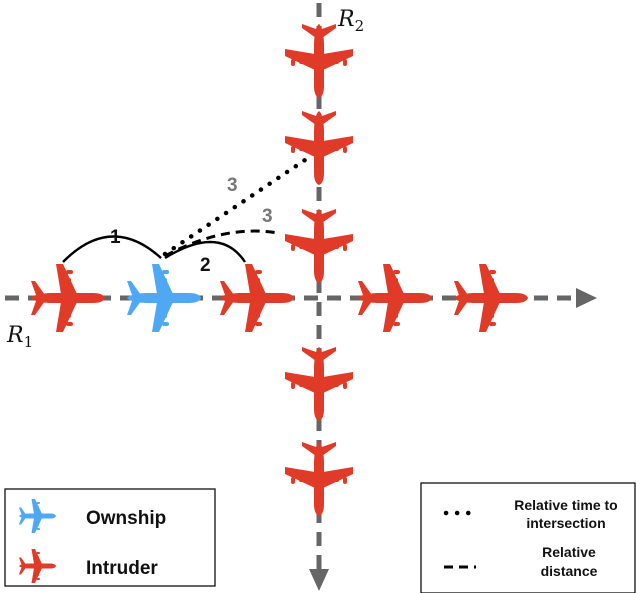  I want to click on link-relative-distance, so click(221, 243).